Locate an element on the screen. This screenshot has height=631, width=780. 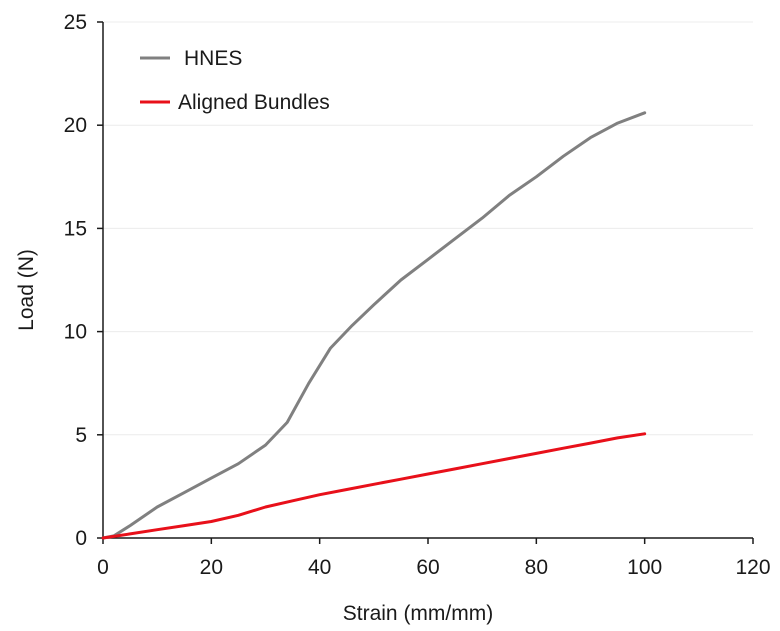
legend-label-aligned-bundles: Aligned Bundles is located at coordinates (254, 102).